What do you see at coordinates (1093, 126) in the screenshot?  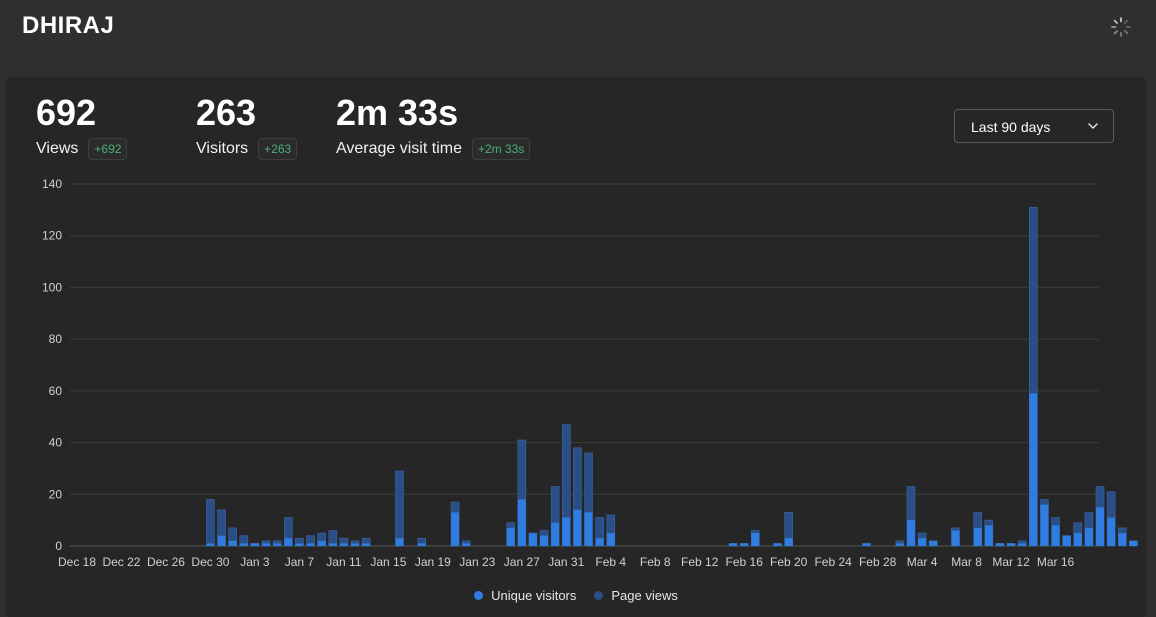 I see `chevron-down-icon` at bounding box center [1093, 126].